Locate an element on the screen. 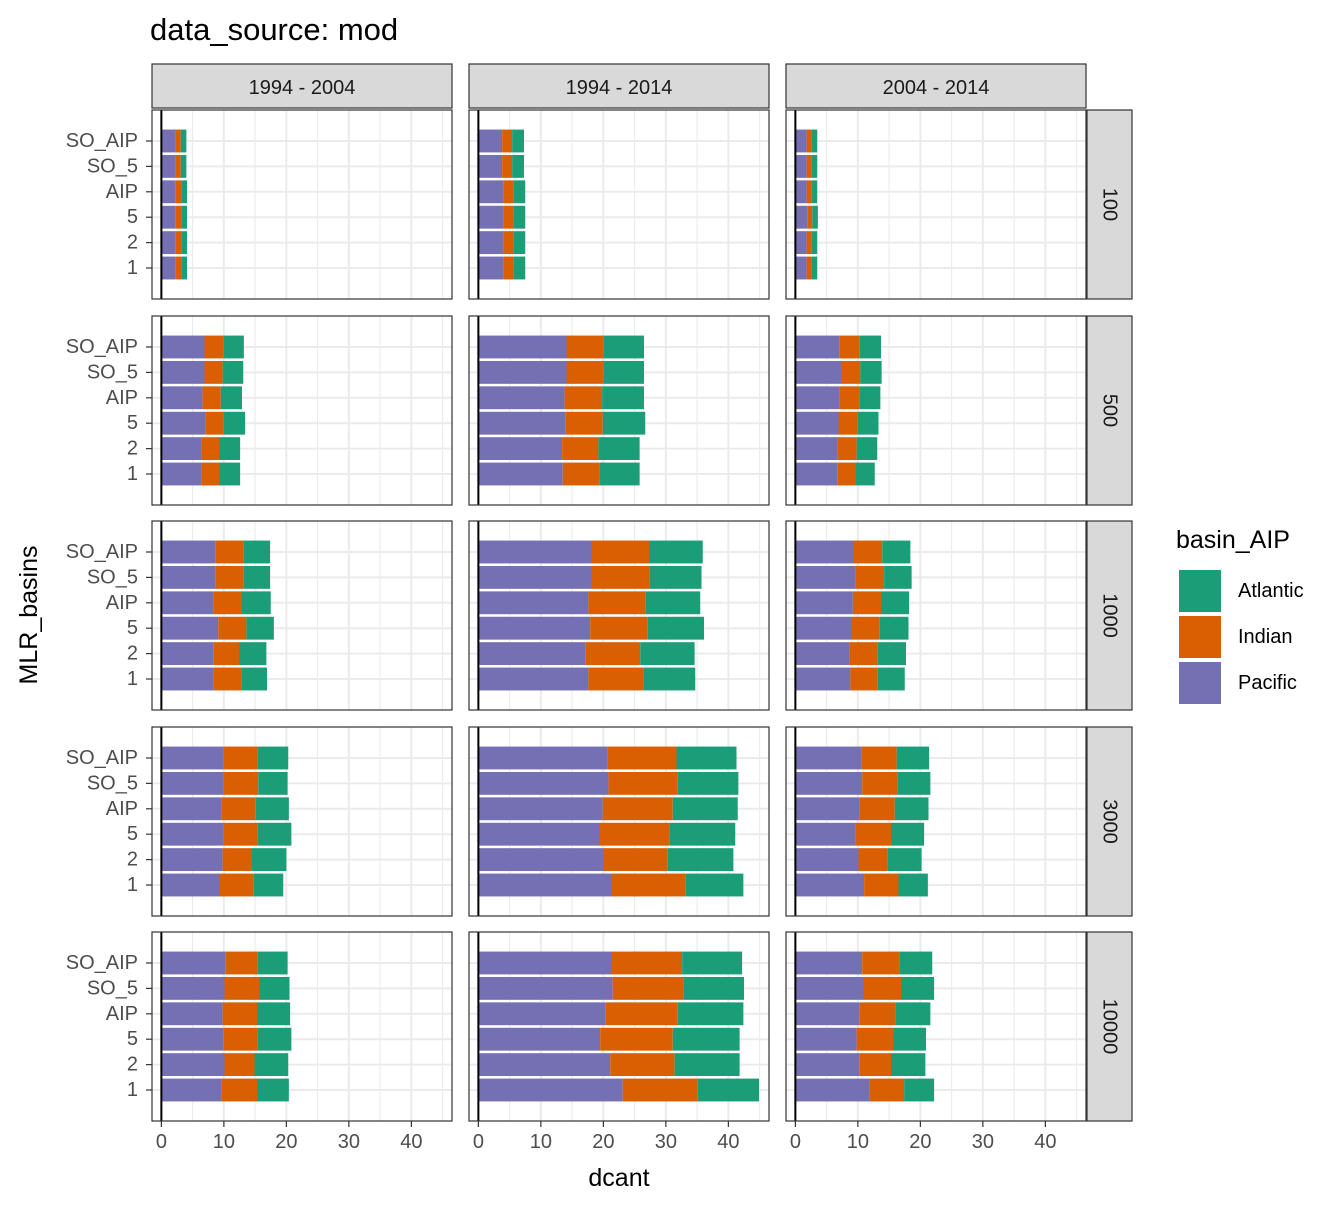  legend-title: basin_AIP is located at coordinates (1233, 540).